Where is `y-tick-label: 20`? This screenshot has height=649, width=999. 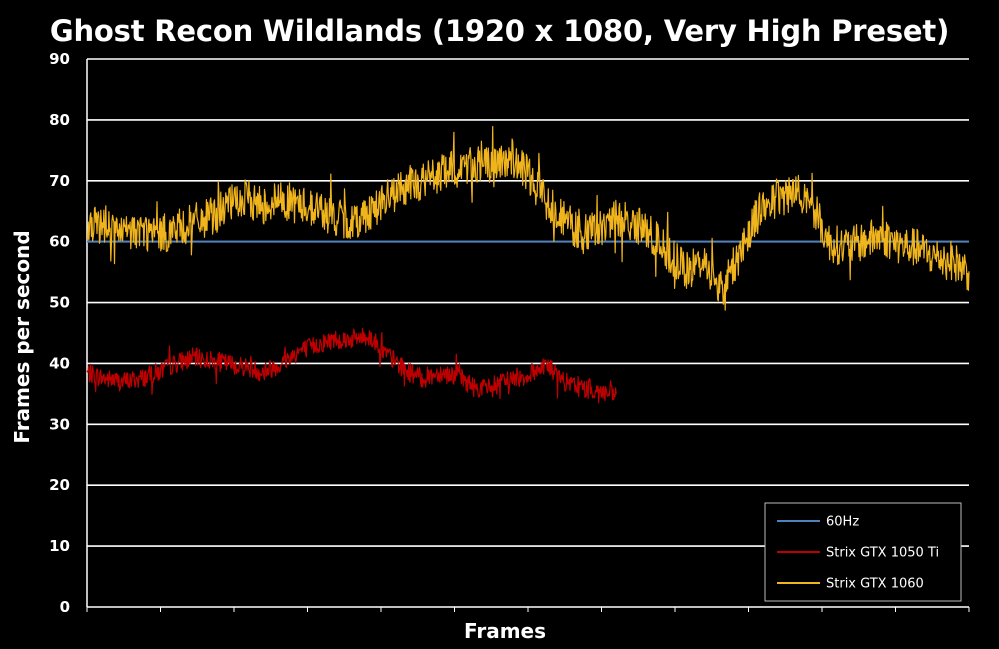
y-tick-label: 20 is located at coordinates (59, 485).